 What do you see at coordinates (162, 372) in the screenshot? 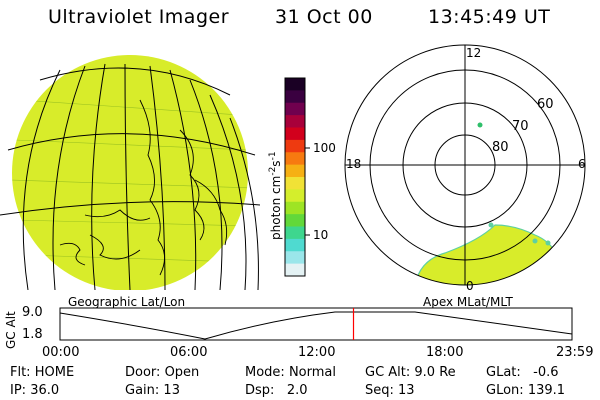
I see `status-door: Door: Open` at bounding box center [162, 372].